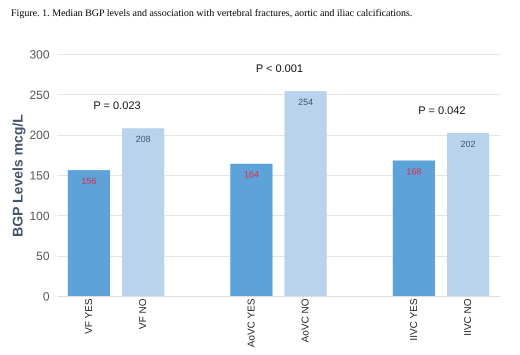 Image resolution: width=520 pixels, height=355 pixels. I want to click on y-tick-label: 250, so click(39, 95).